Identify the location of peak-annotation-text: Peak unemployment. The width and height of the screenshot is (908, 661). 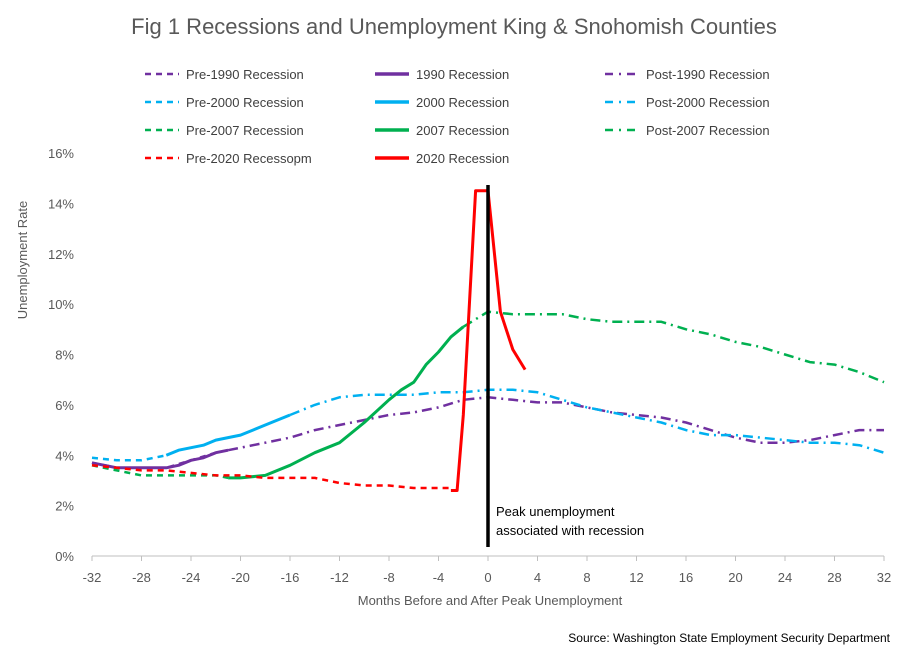
(555, 511).